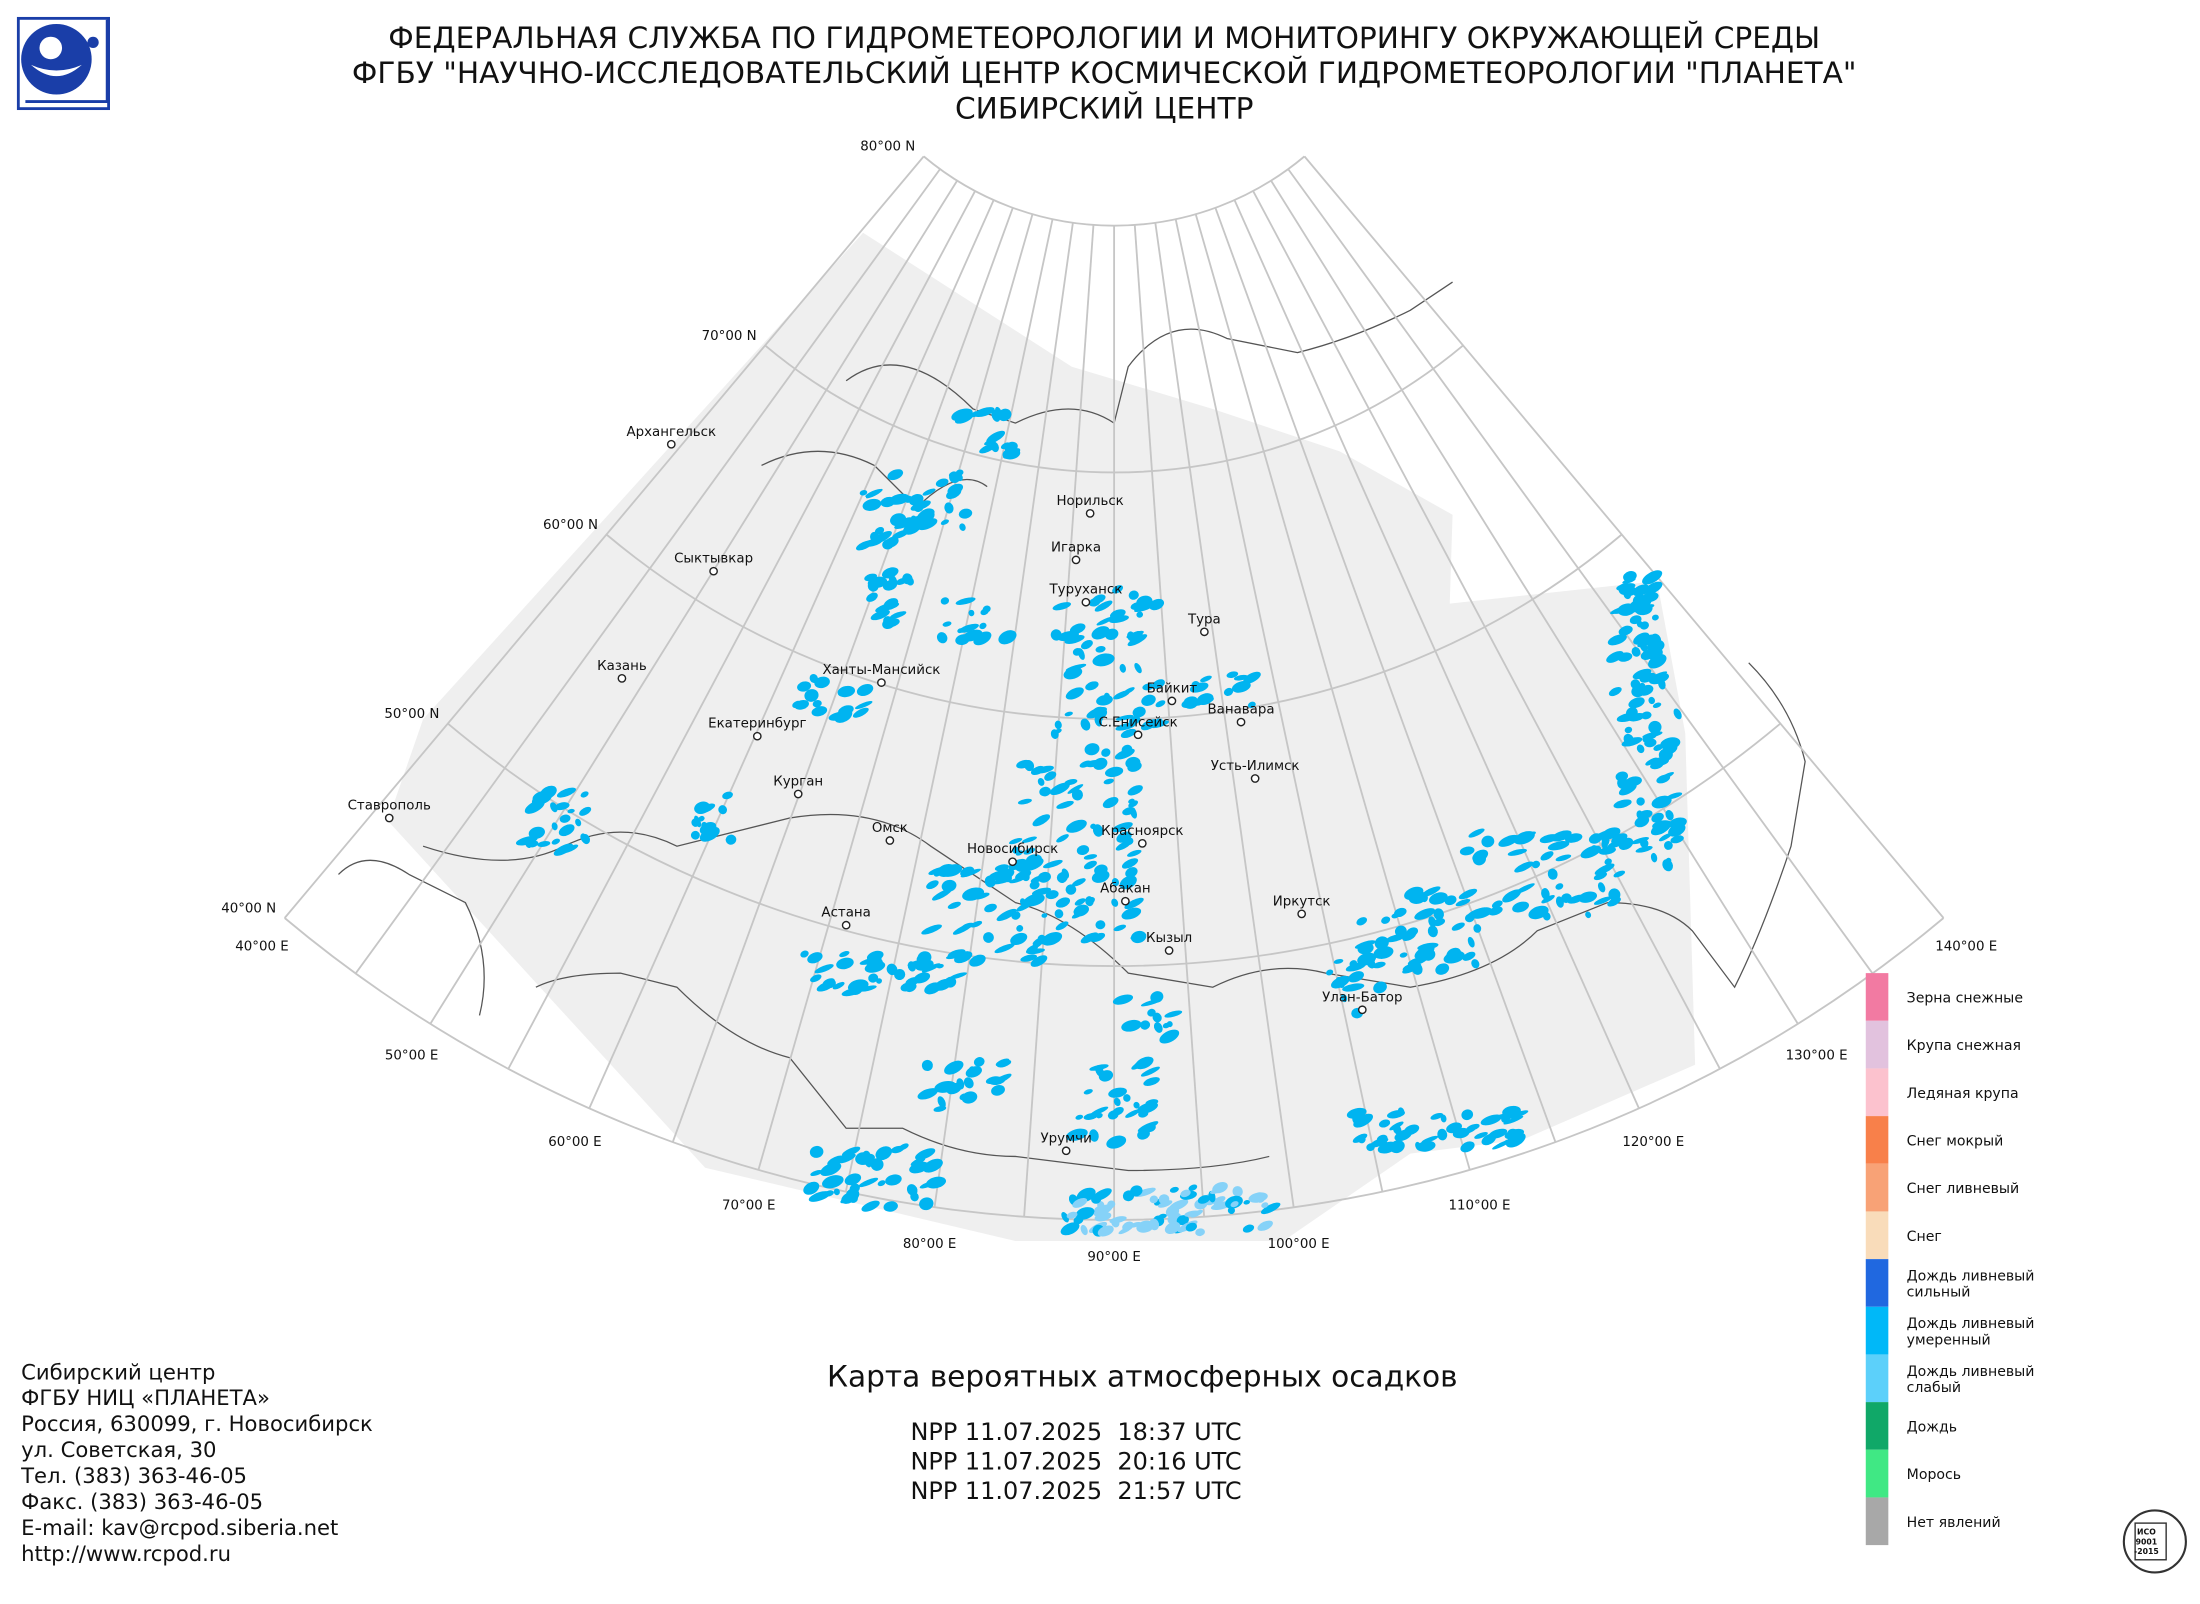  Describe the element at coordinates (411, 1055) in the screenshot. I see `meridian-label: 50°00 E` at that location.